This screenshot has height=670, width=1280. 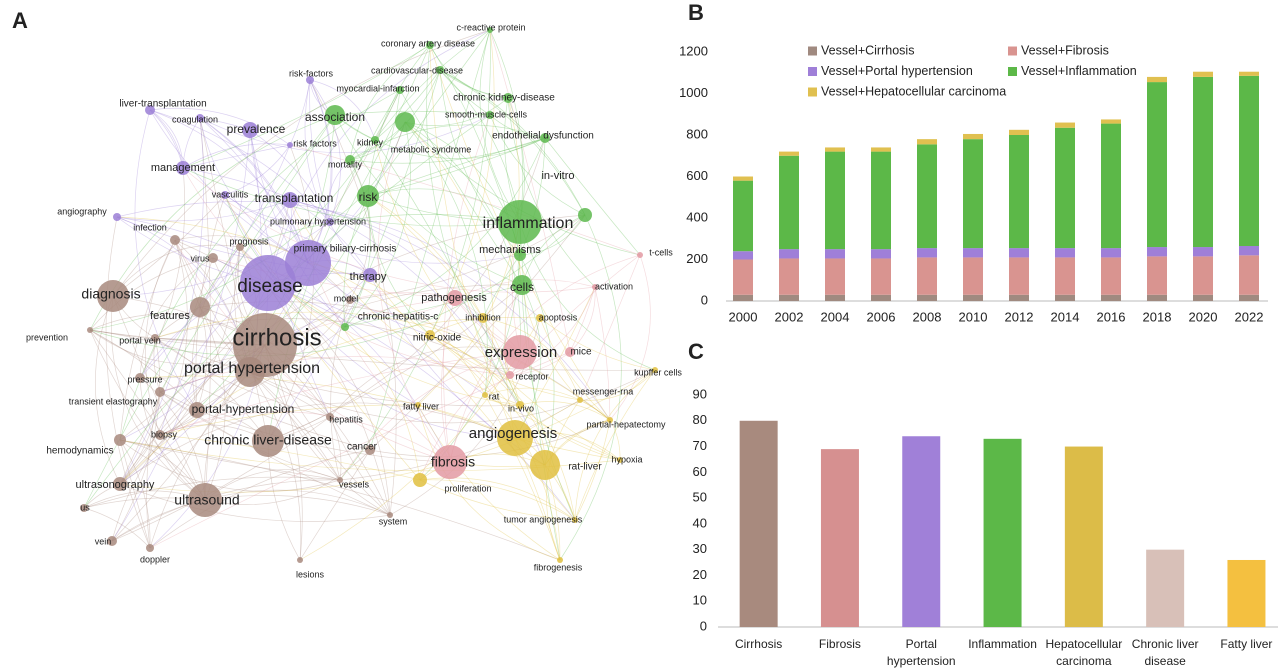 I want to click on legend-swatch, so click(x=812, y=71).